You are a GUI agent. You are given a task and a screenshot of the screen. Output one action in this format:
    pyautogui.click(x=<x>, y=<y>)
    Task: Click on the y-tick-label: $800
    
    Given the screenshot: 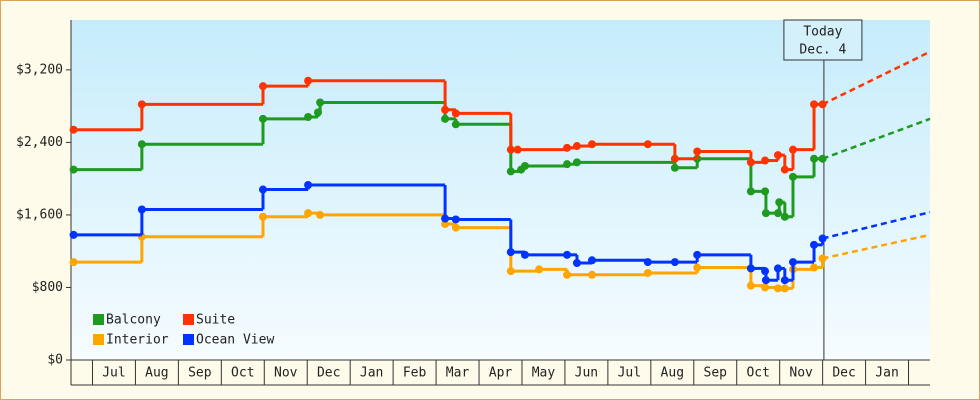 What is the action you would take?
    pyautogui.click(x=47, y=287)
    